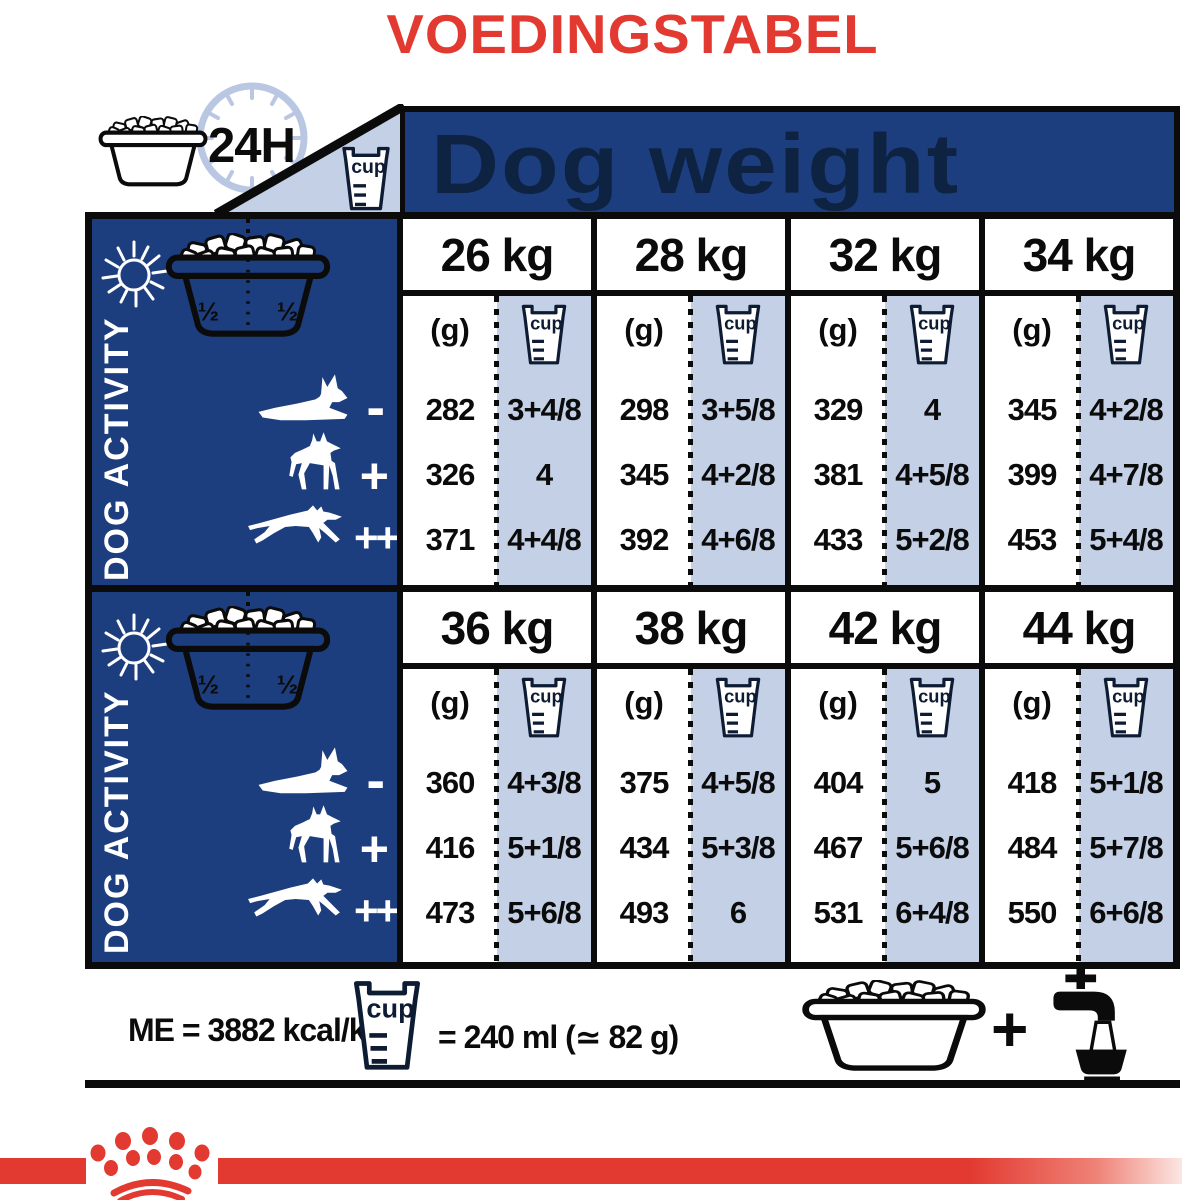  What do you see at coordinates (691, 440) in the screenshot?
I see `weight-body: (g) 298 3+5/8 345 4+2/8 392 4+6/8` at bounding box center [691, 440].